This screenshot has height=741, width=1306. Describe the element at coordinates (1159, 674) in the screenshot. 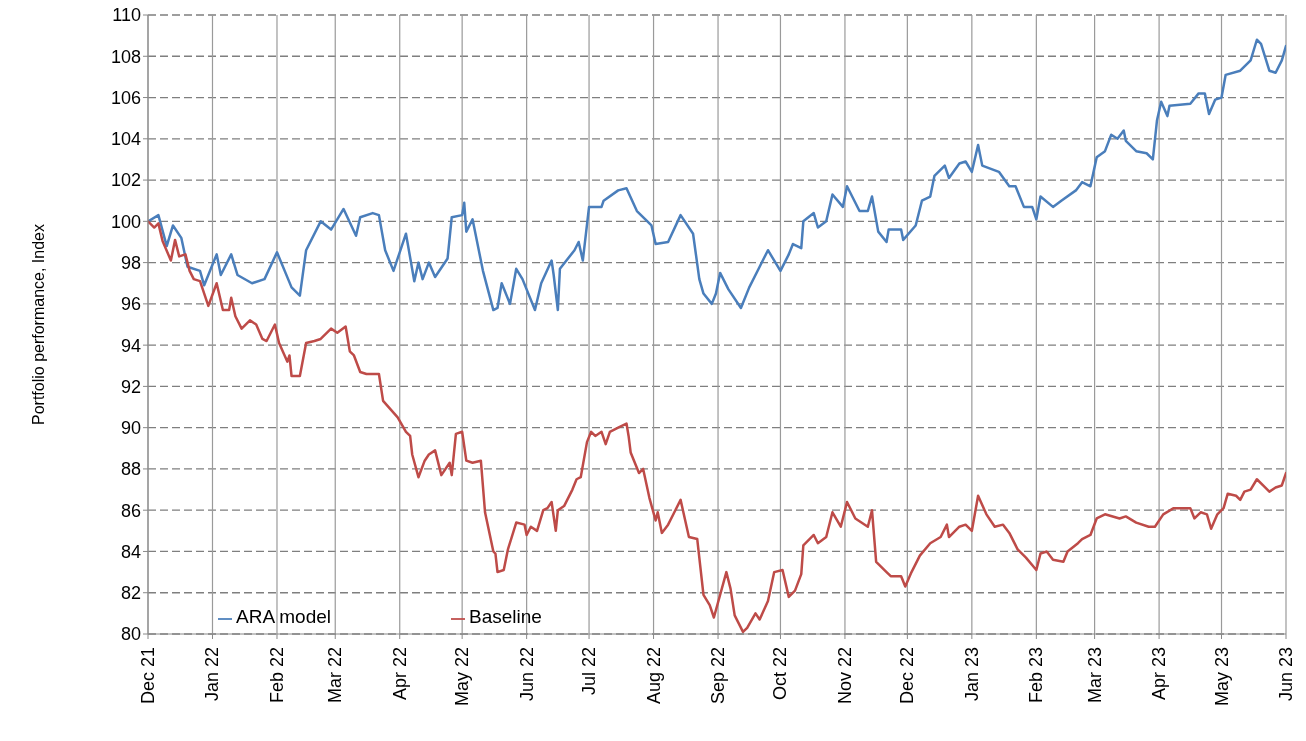

I see `x-tick-label: Apr 23` at that location.